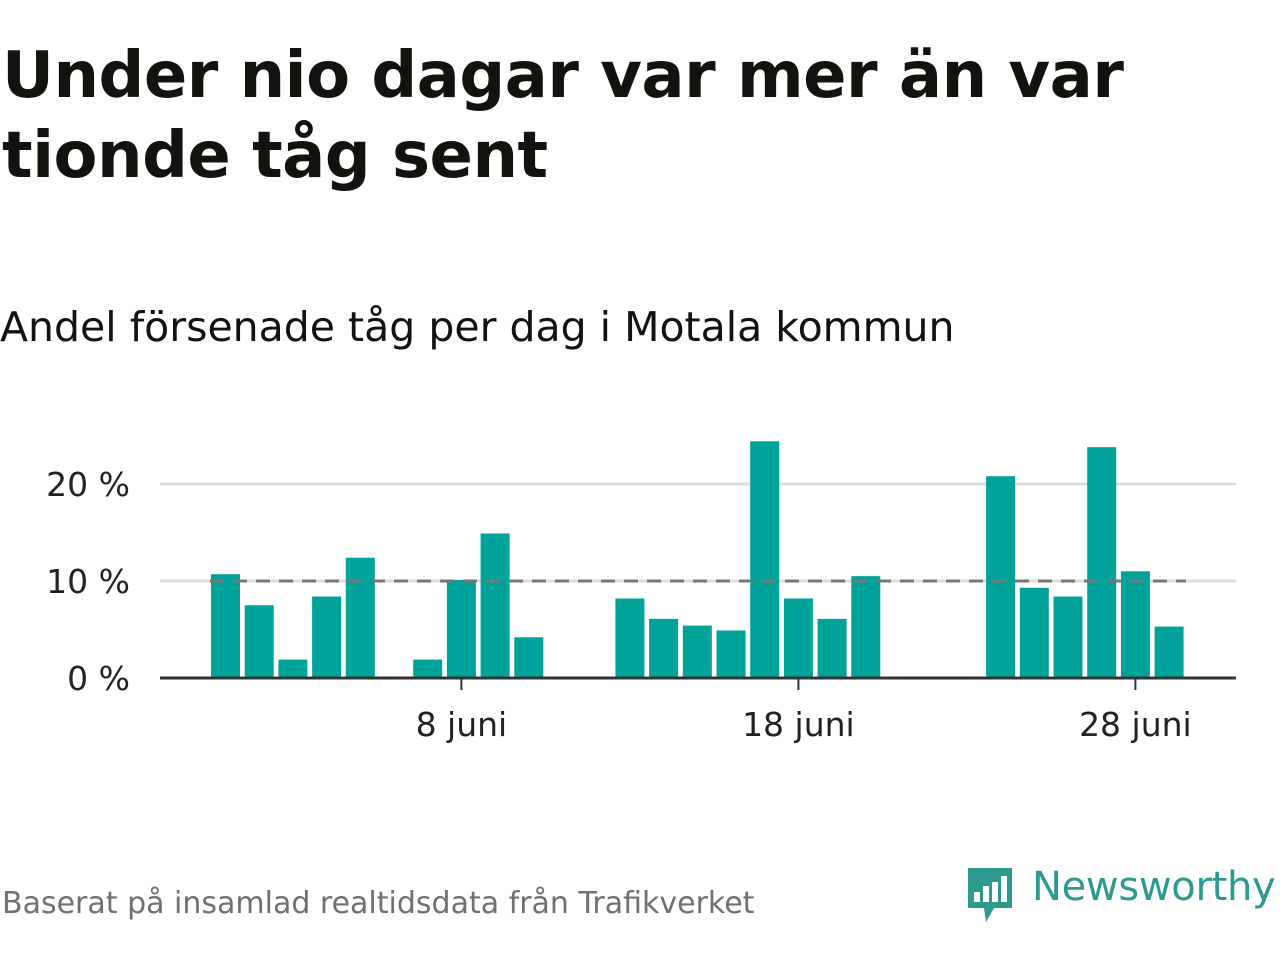  Describe the element at coordinates (798, 724) in the screenshot. I see `x-tick-label: 18 juni` at that location.